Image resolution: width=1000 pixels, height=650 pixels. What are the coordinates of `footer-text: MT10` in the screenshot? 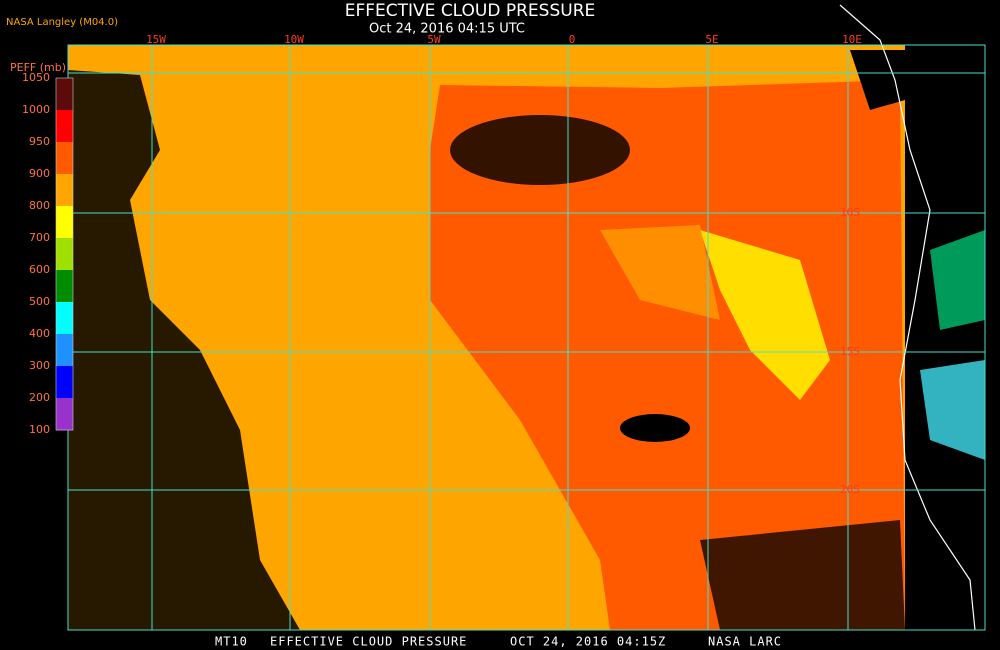 It's located at (231, 642).